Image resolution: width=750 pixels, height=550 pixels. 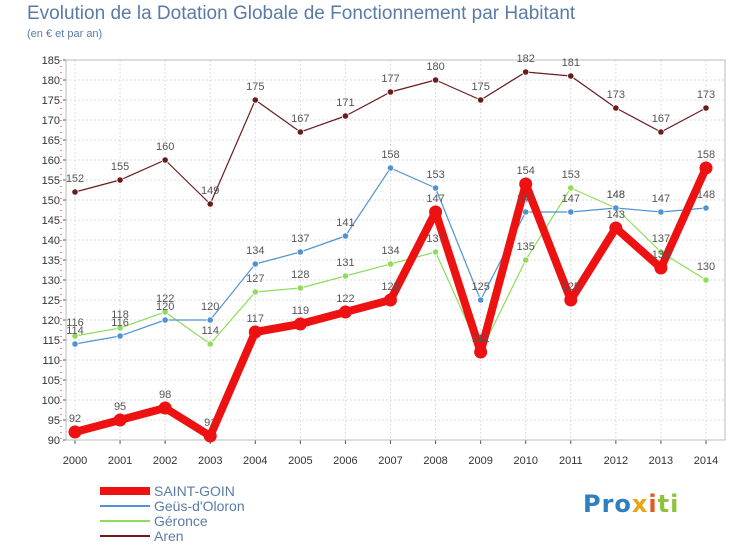 I want to click on y-tick-label: 105, so click(x=51, y=381).